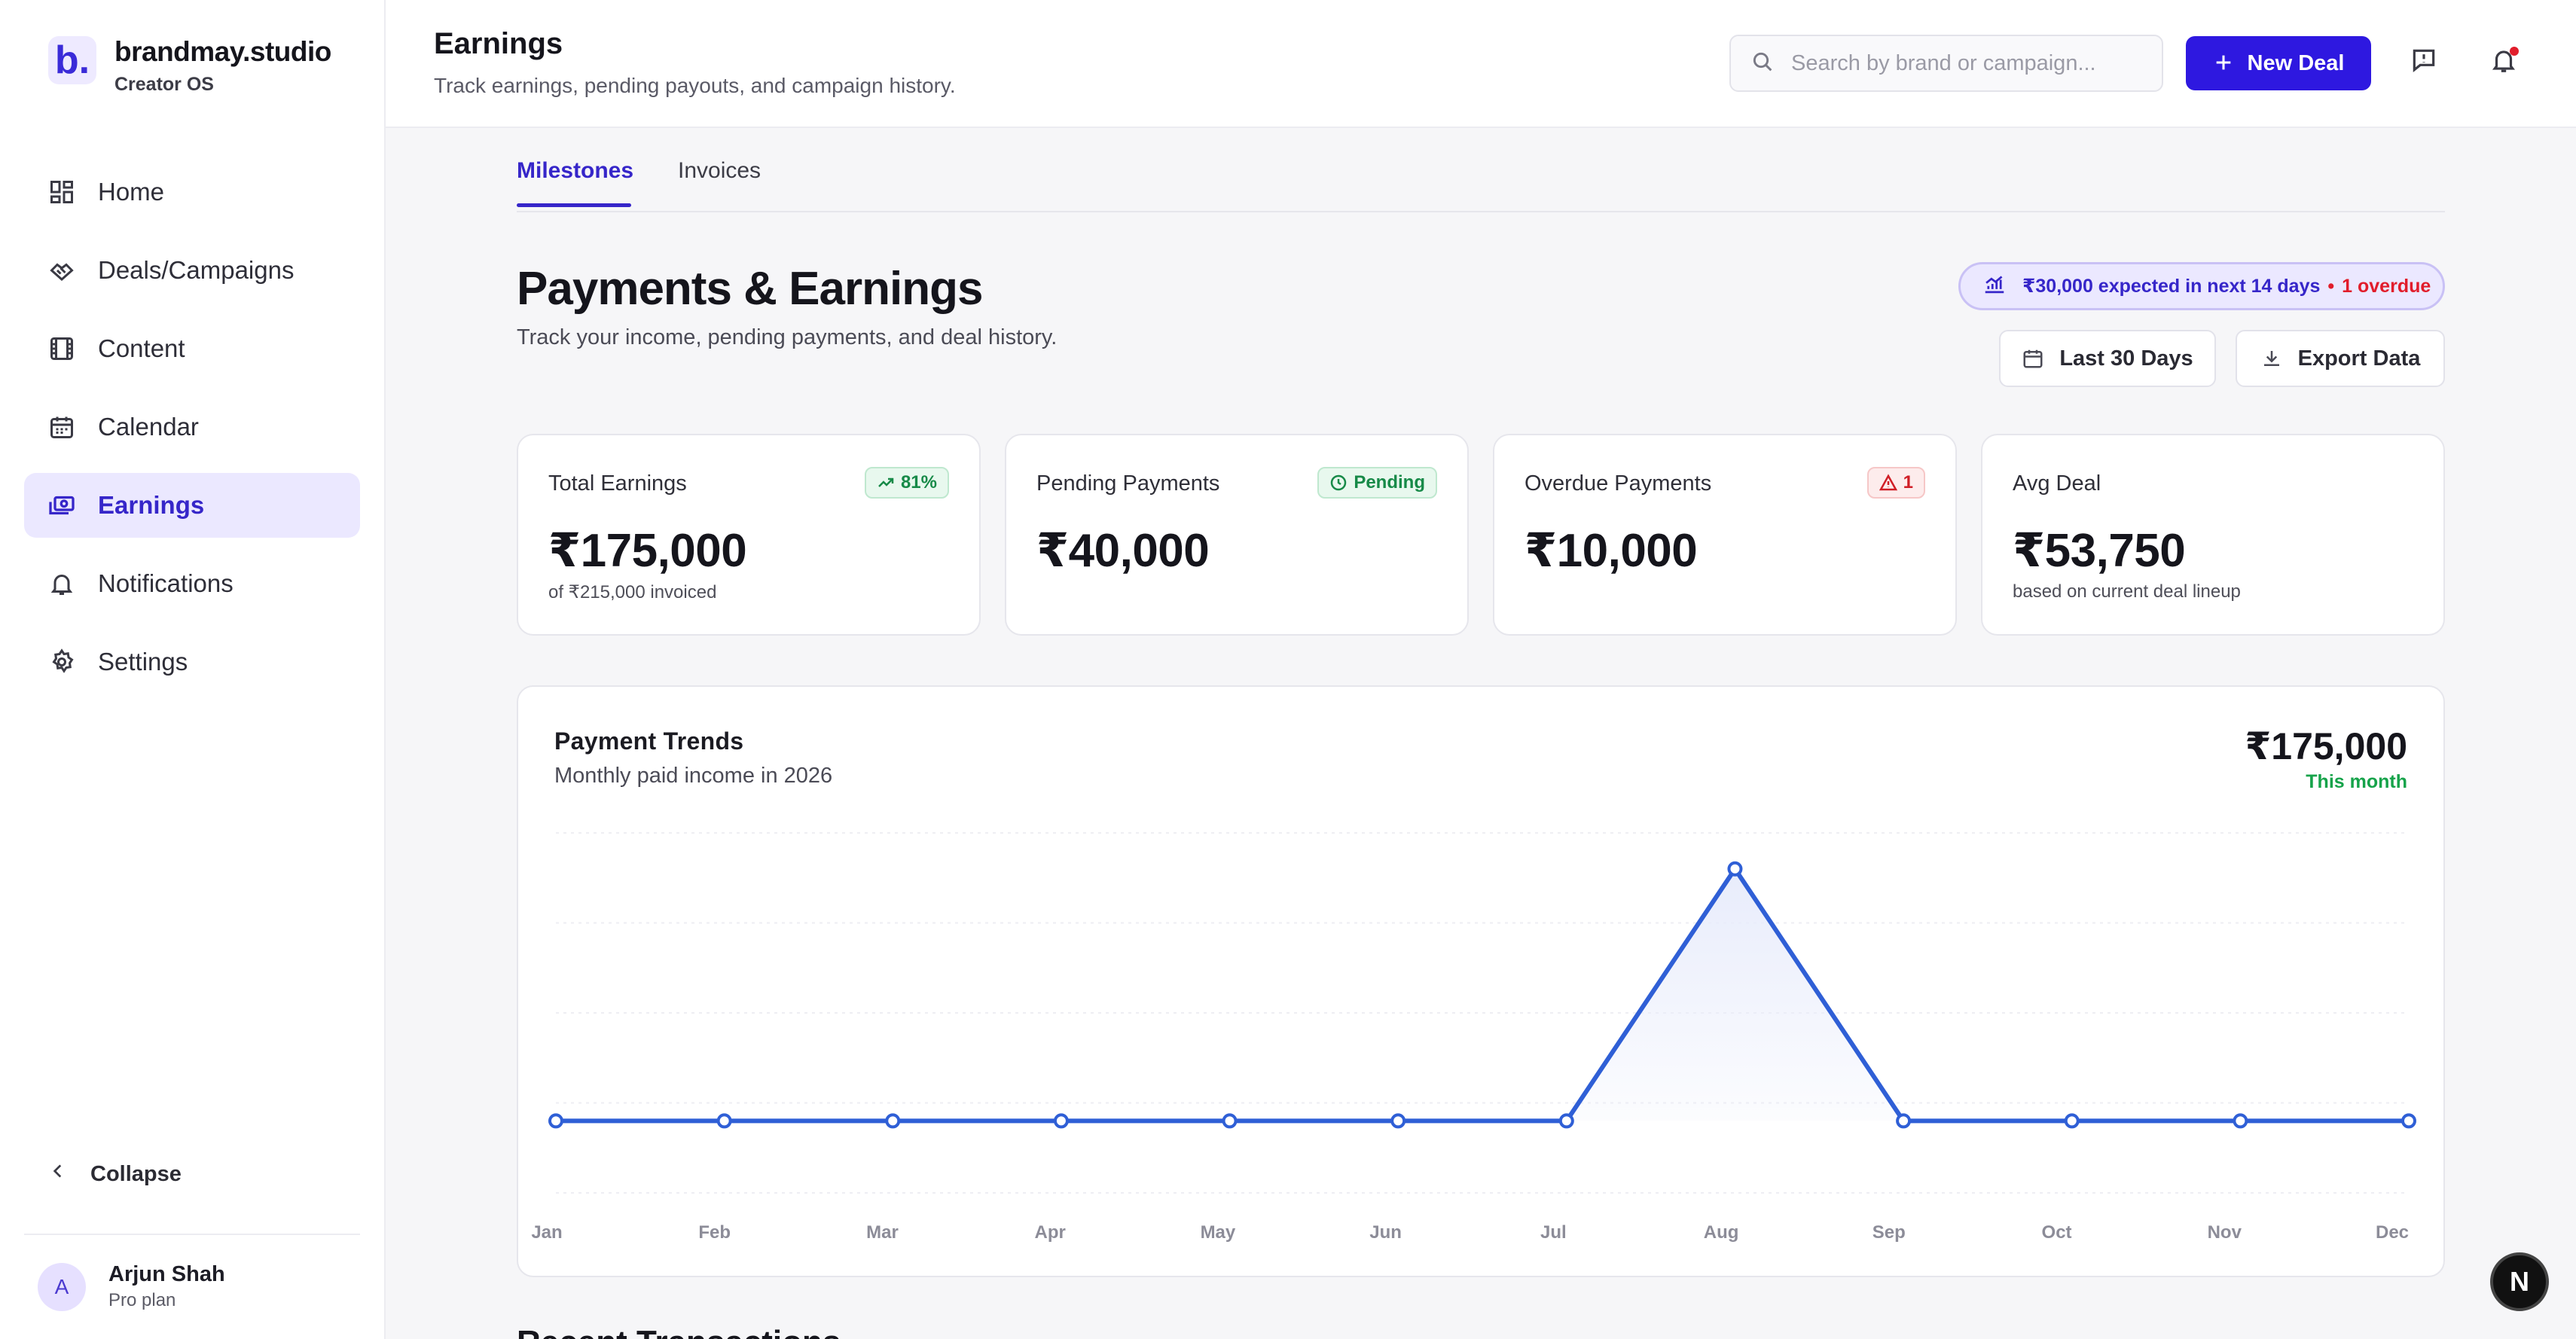 Image resolution: width=2576 pixels, height=1339 pixels. Describe the element at coordinates (883, 1232) in the screenshot. I see `x-tick-label: Mar` at that location.